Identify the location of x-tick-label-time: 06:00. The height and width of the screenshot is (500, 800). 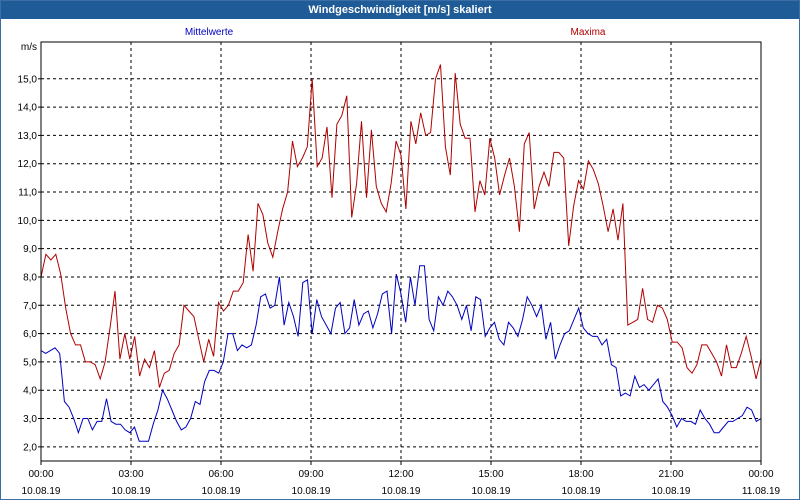
(220, 474).